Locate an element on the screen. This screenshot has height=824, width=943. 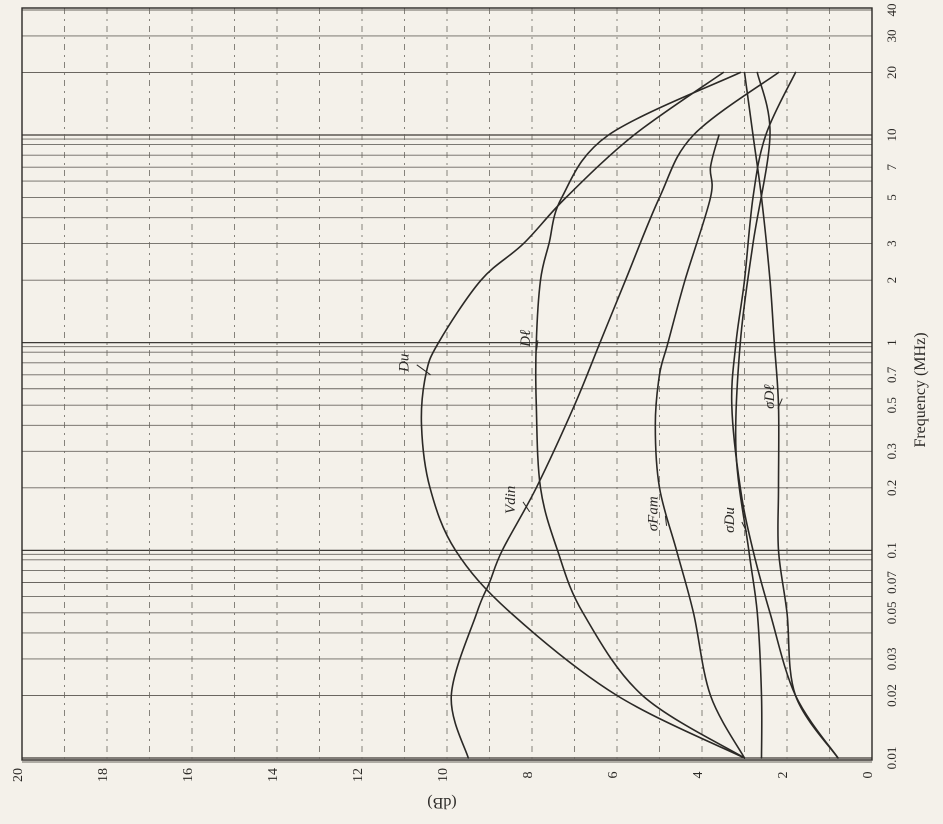
annotation: Vdin is located at coordinates (517, 500).